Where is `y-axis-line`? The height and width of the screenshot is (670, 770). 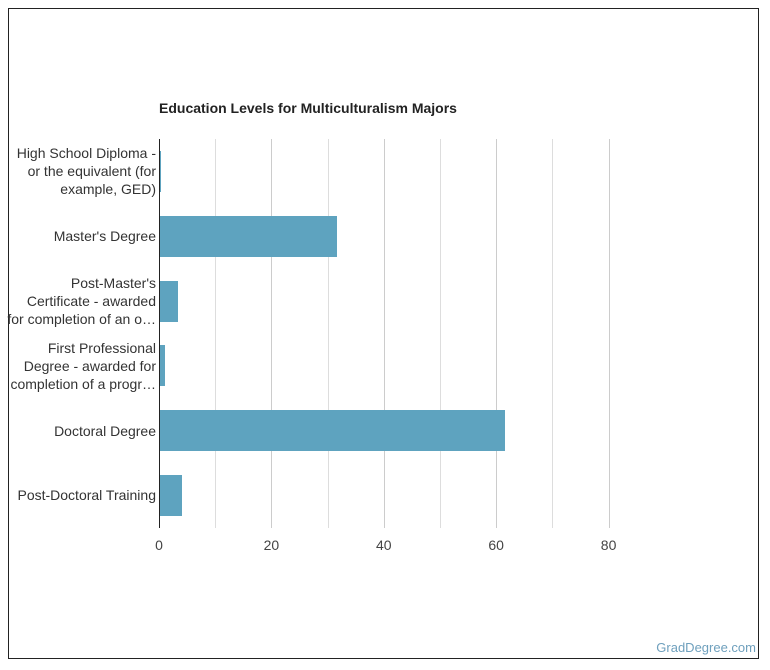
y-axis-line is located at coordinates (159, 333).